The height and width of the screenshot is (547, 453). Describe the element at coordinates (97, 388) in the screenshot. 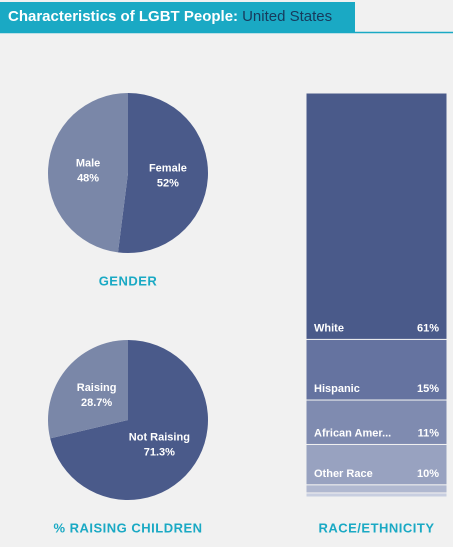

I see `slice-label: Raising` at that location.